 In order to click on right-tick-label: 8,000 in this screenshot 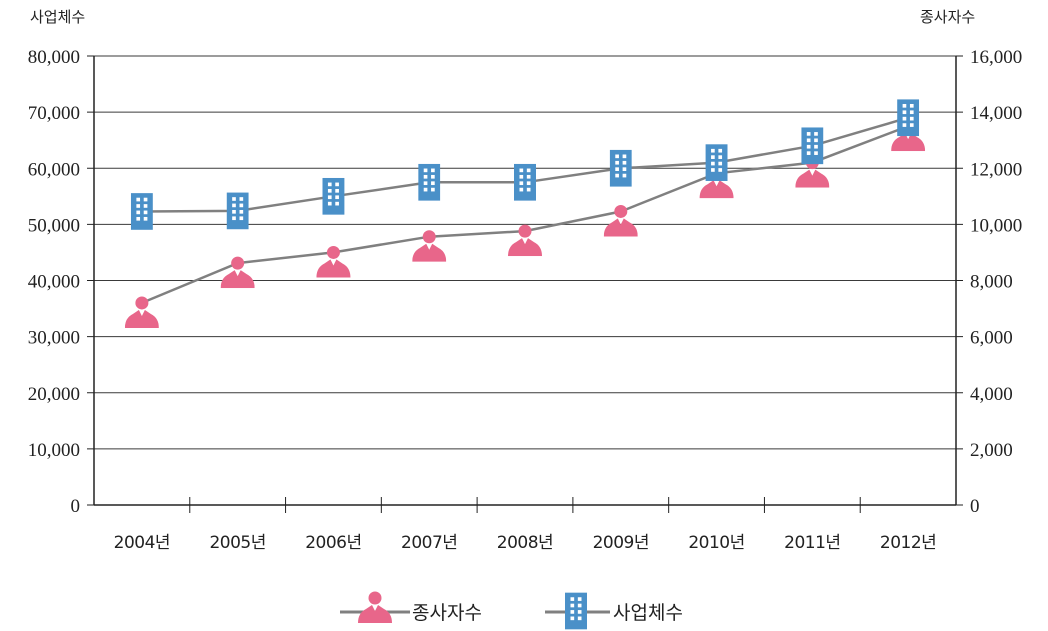, I will do `click(991, 282)`.